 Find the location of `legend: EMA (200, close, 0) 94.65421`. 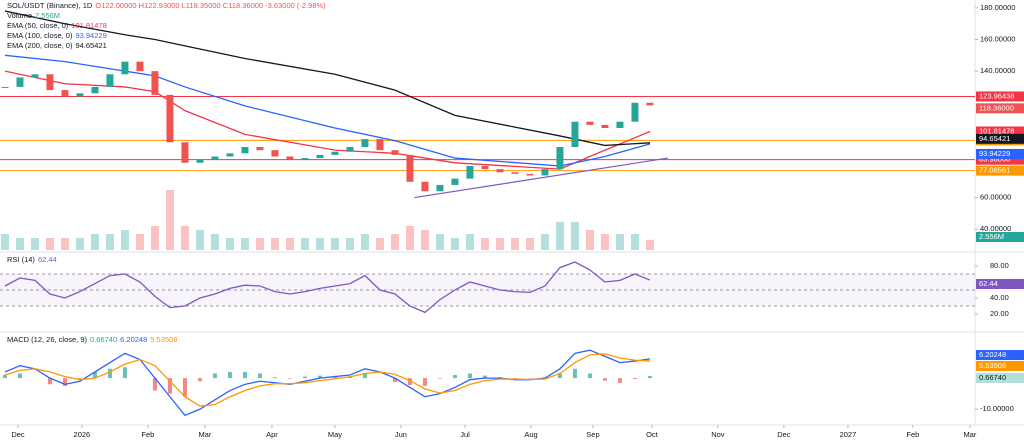

legend: EMA (200, close, 0) 94.65421 is located at coordinates (57, 45).